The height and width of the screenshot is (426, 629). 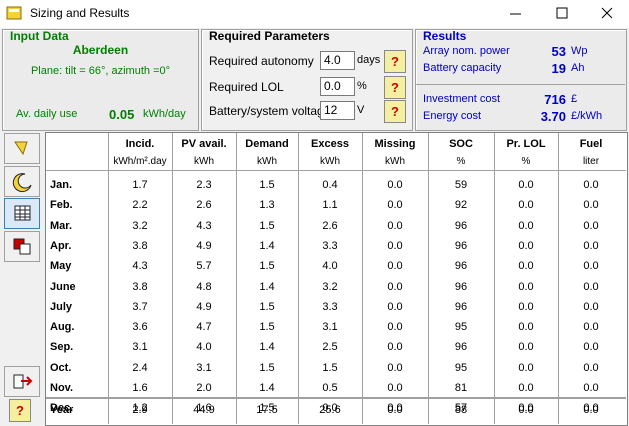 I want to click on maximize-button, so click(x=562, y=13).